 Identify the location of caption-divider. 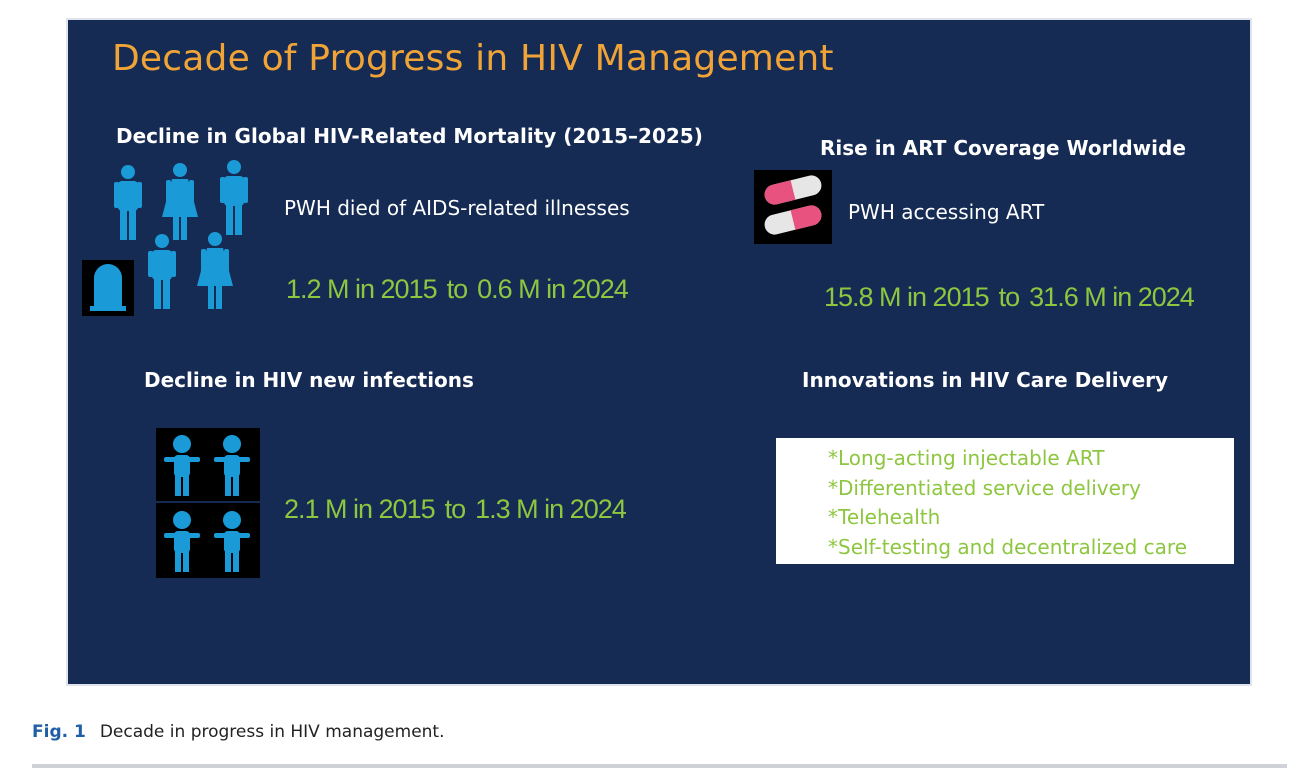
(659, 766).